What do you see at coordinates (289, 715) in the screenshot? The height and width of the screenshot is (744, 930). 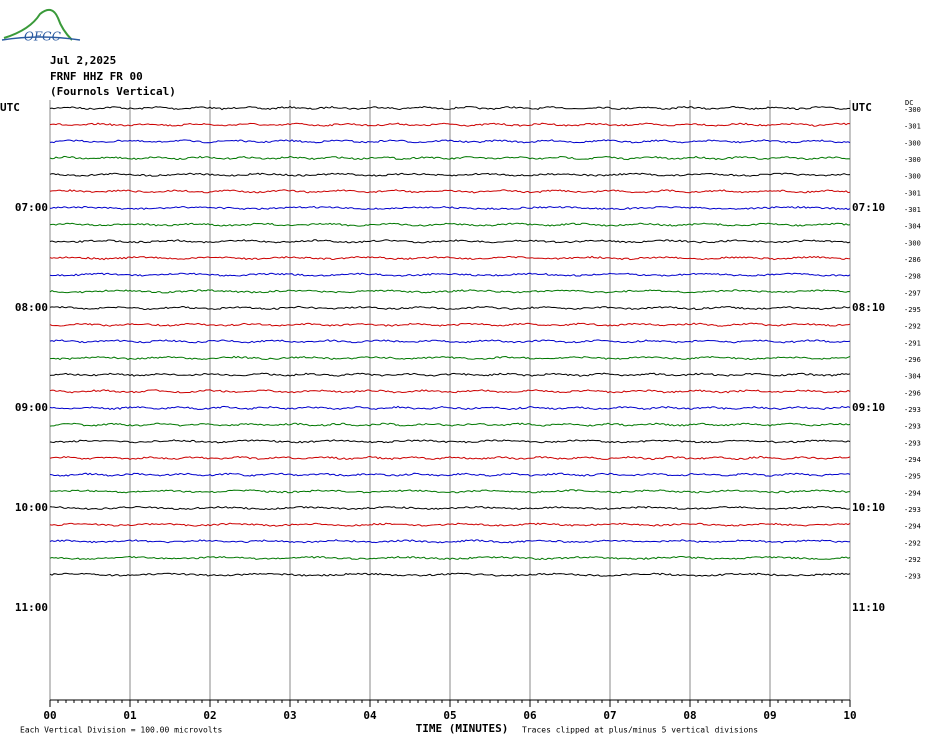 I see `x-tick-label: 03` at bounding box center [289, 715].